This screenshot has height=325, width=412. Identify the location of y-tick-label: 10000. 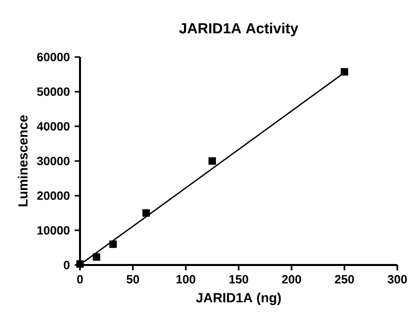
(53, 230).